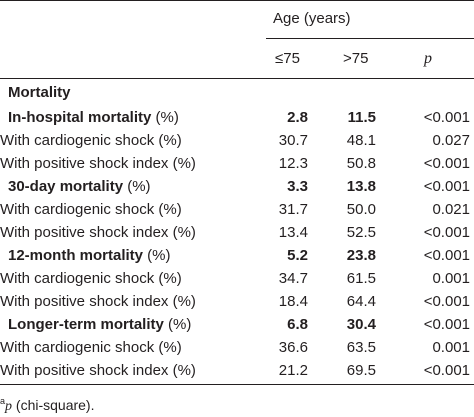 The image size is (474, 417). I want to click on value-gt75: 61.5, so click(361, 278).